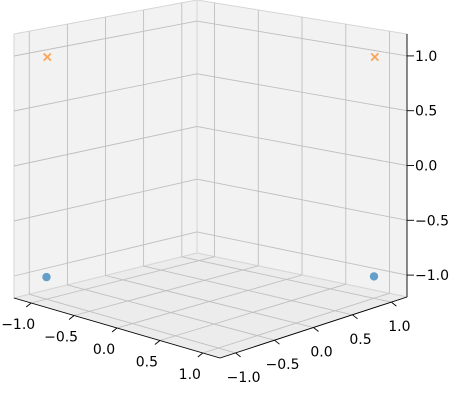 The width and height of the screenshot is (460, 412). Describe the element at coordinates (432, 276) in the screenshot. I see `z-tick-label-0: −1.0` at that location.